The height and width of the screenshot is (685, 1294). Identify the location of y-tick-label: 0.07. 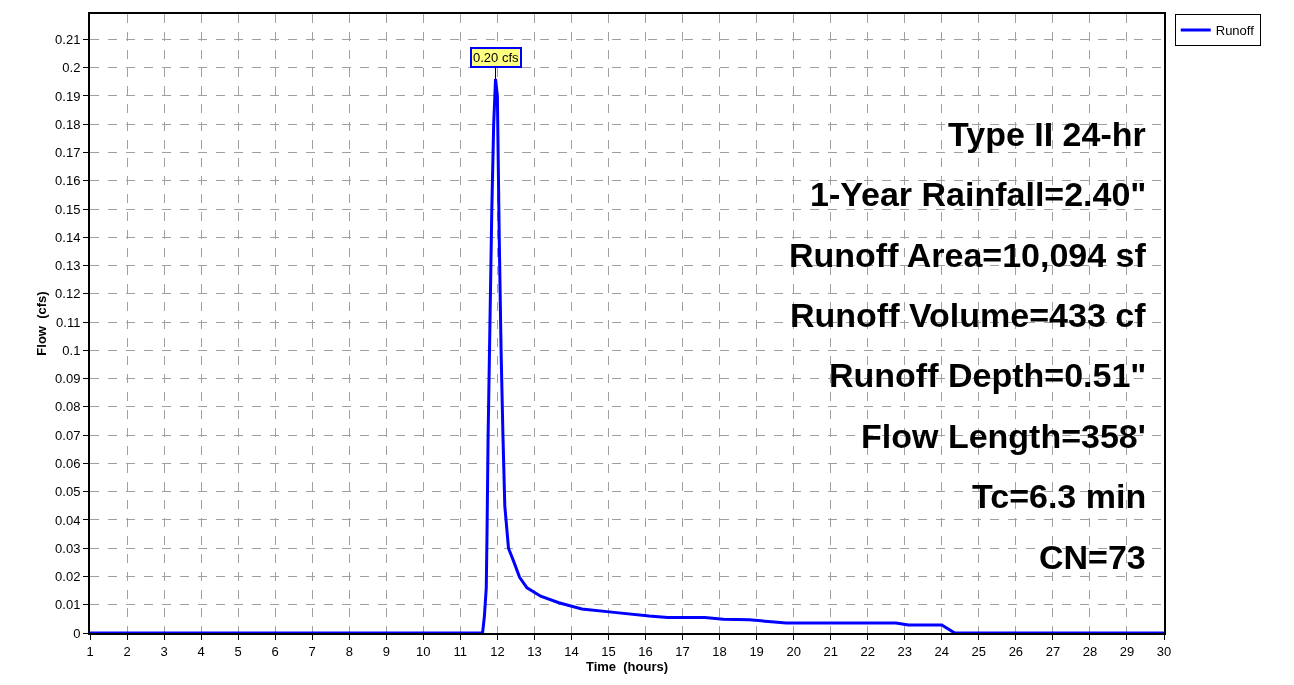
(68, 435).